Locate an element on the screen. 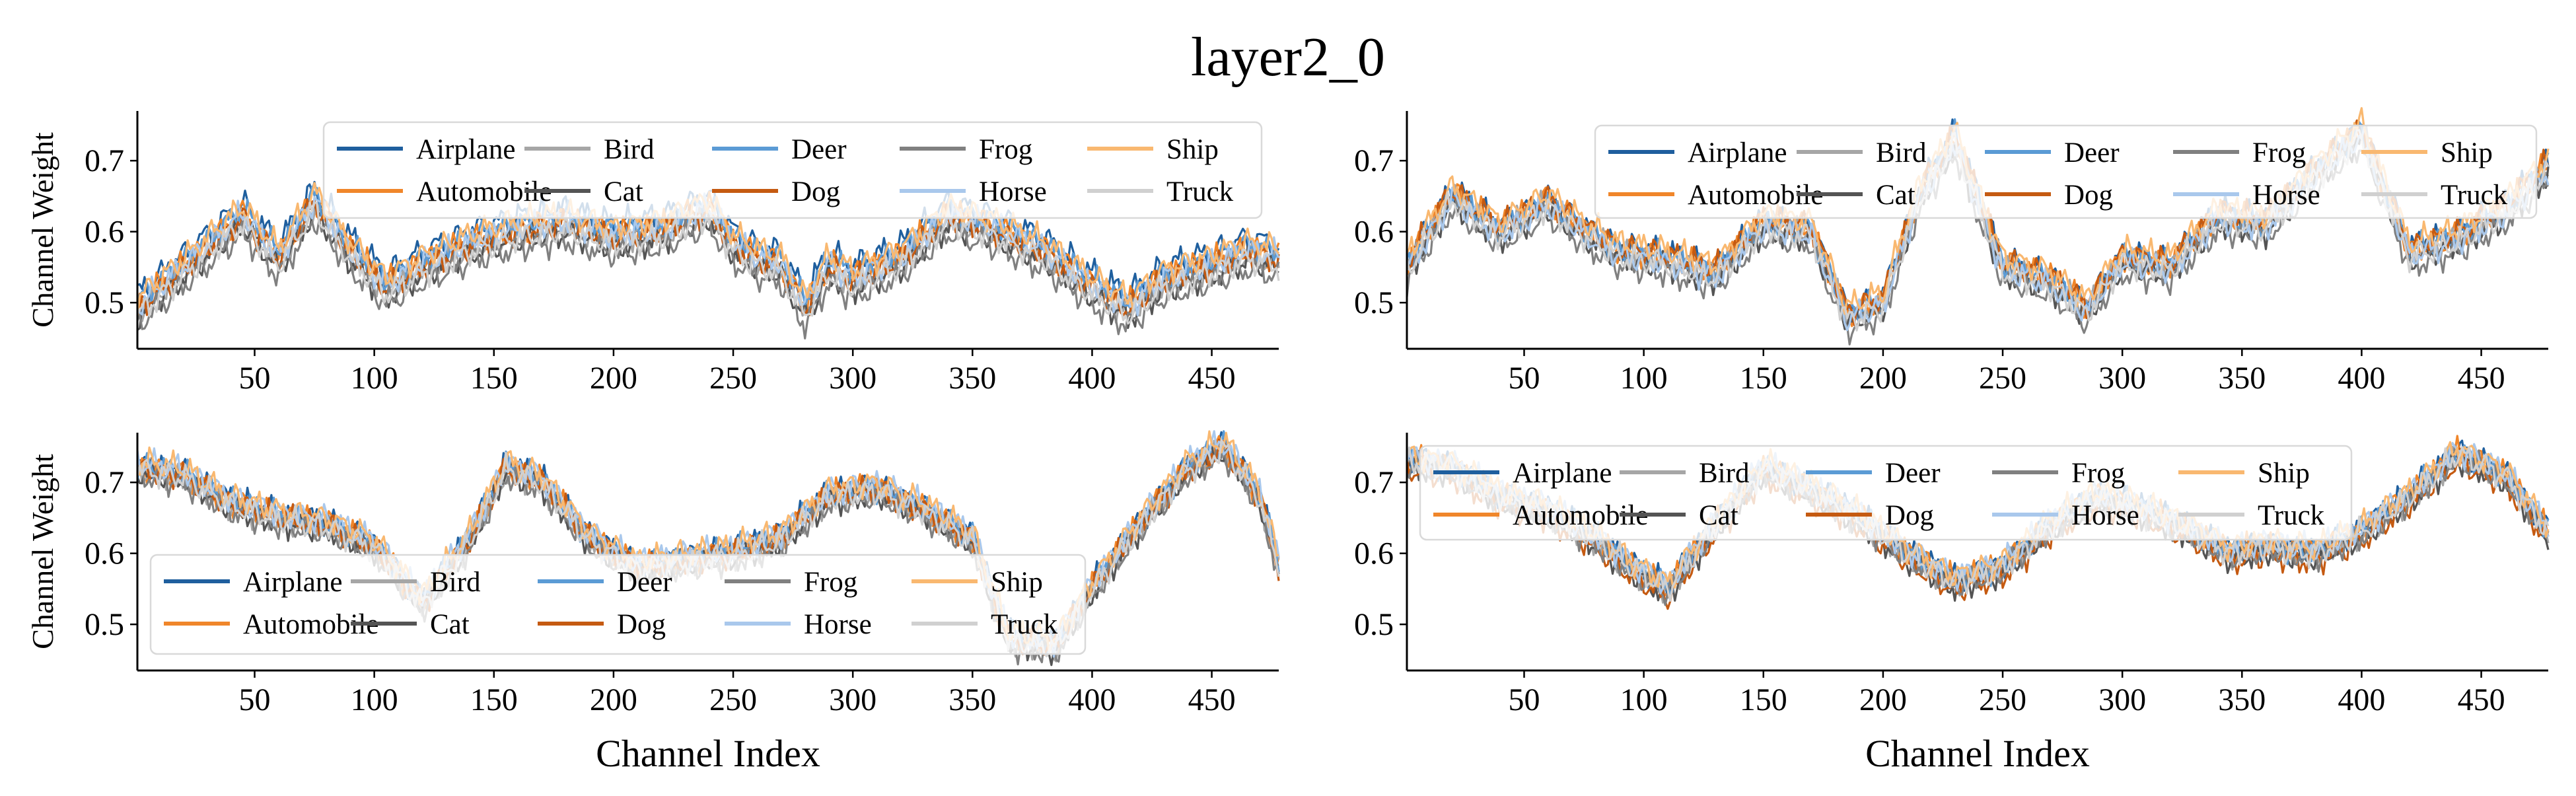 The image size is (2576, 796). series-line-truck is located at coordinates (708, 263).